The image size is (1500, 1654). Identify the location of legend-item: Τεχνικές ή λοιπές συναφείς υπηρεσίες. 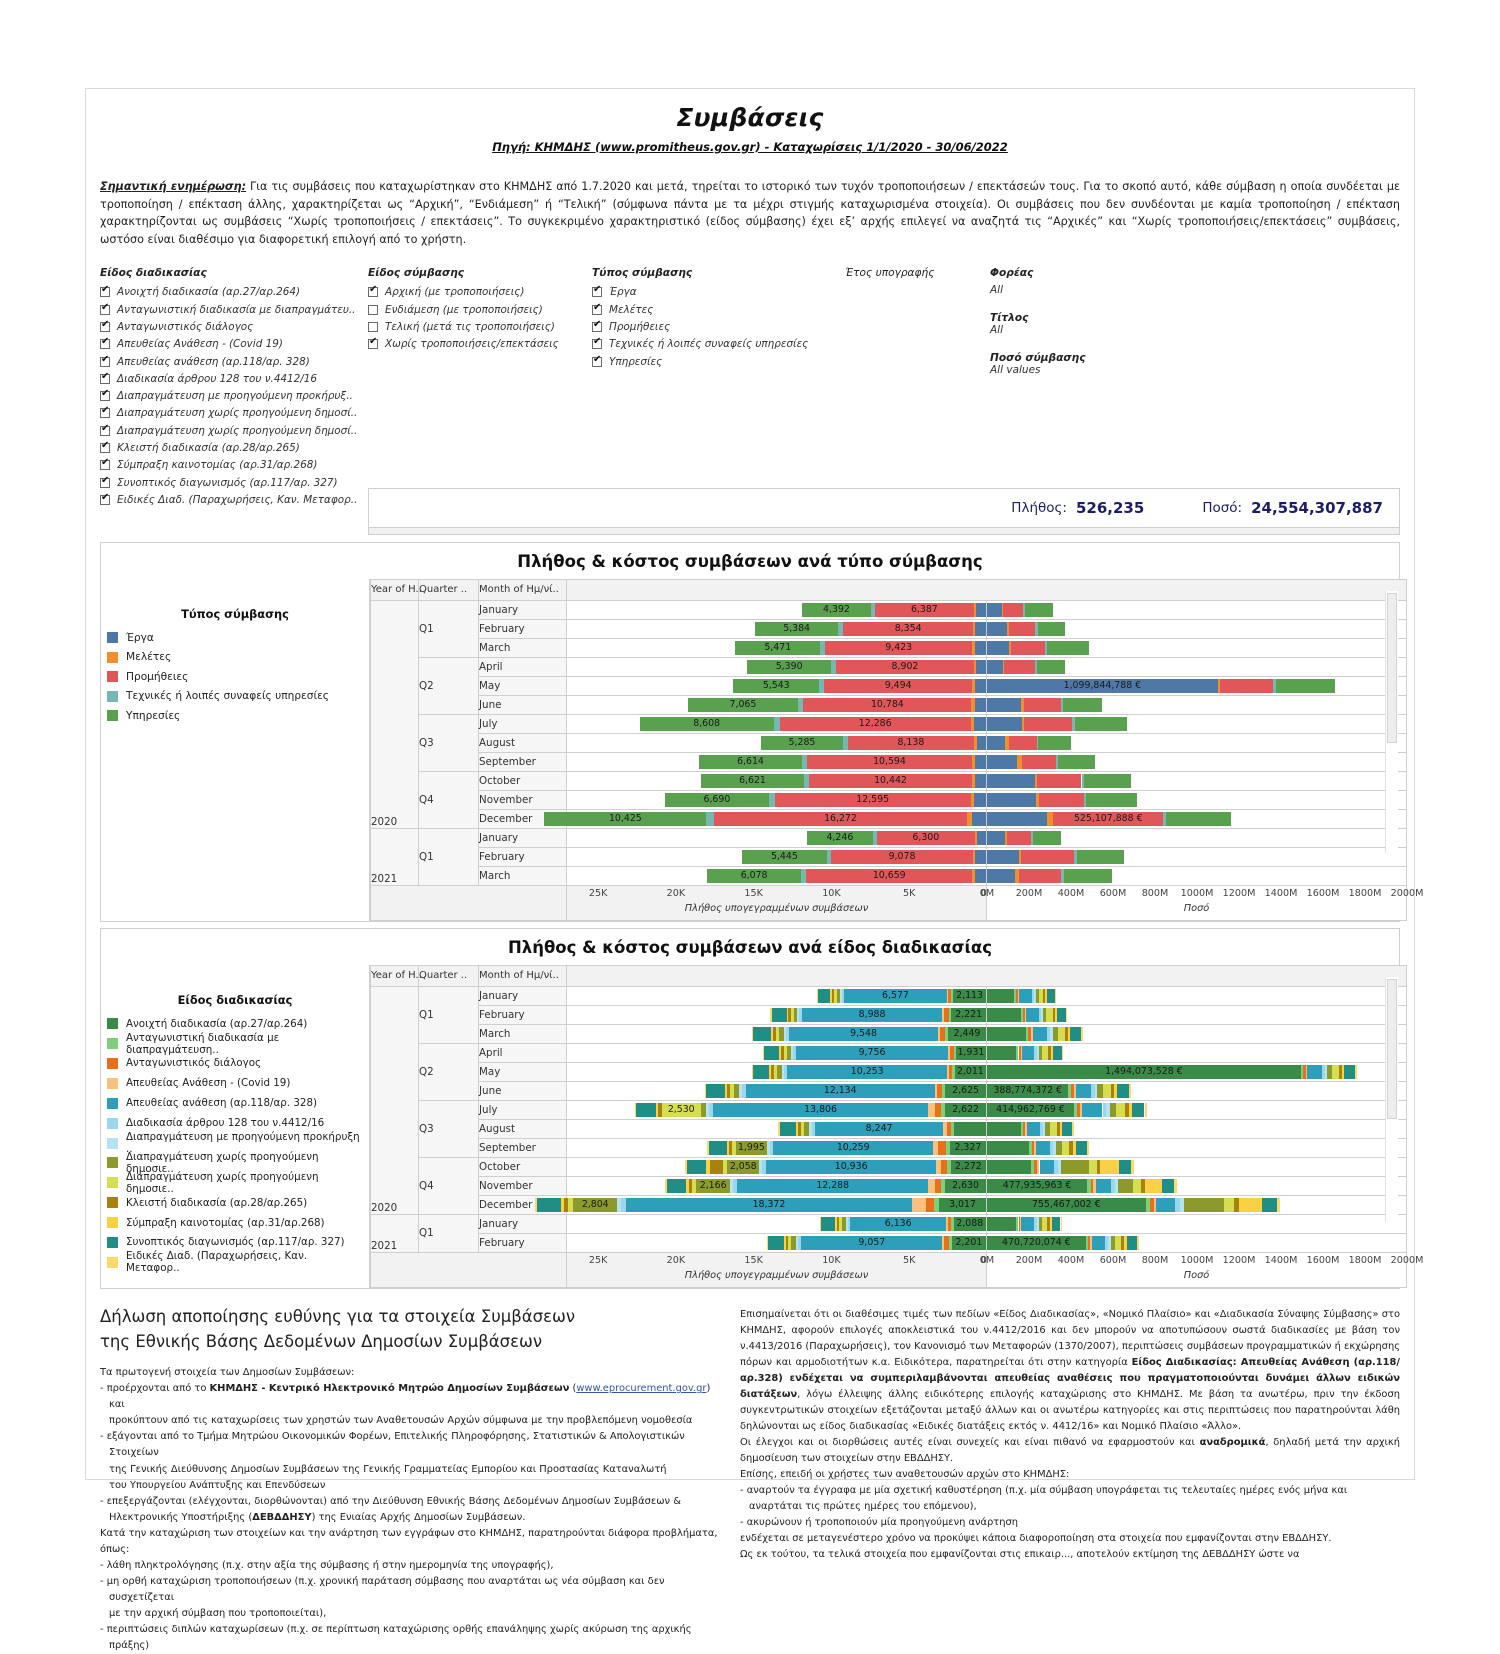
(235, 697).